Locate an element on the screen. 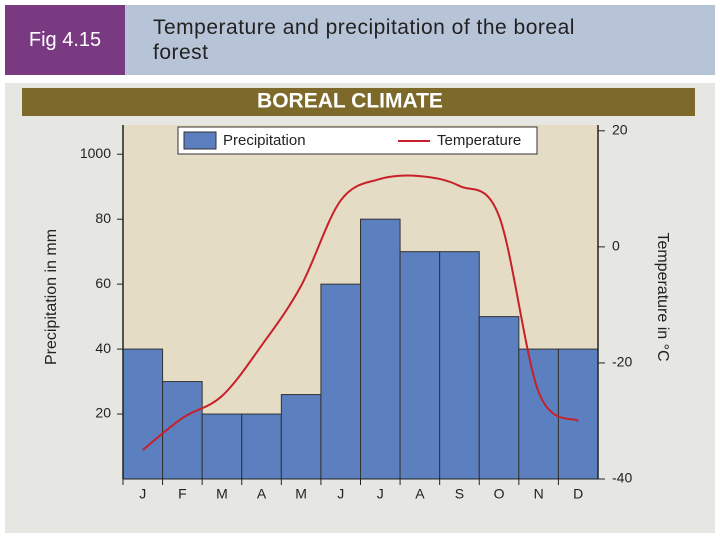 The height and width of the screenshot is (540, 720). y2-tick-label: -40 is located at coordinates (622, 478).